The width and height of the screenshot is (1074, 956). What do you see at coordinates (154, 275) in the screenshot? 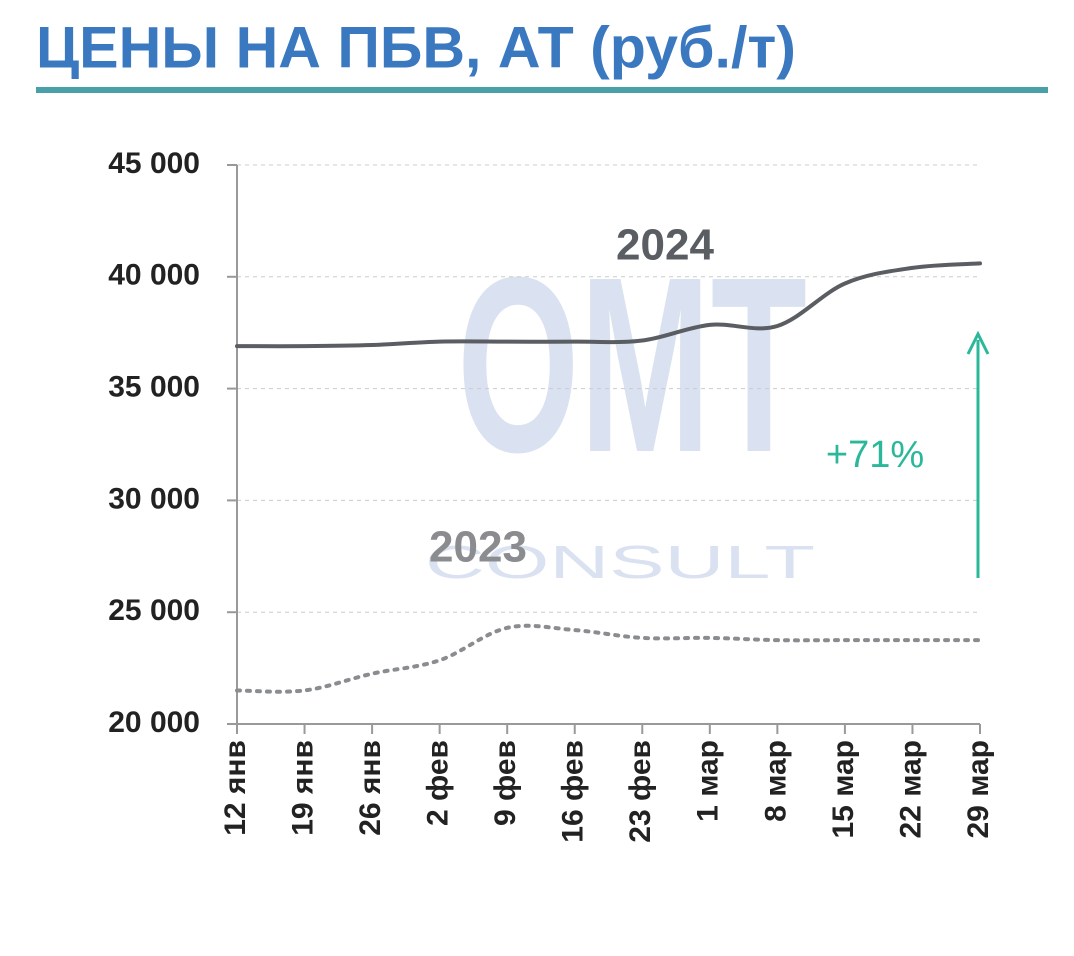
I see `y-tick-label: 40 000` at bounding box center [154, 275].